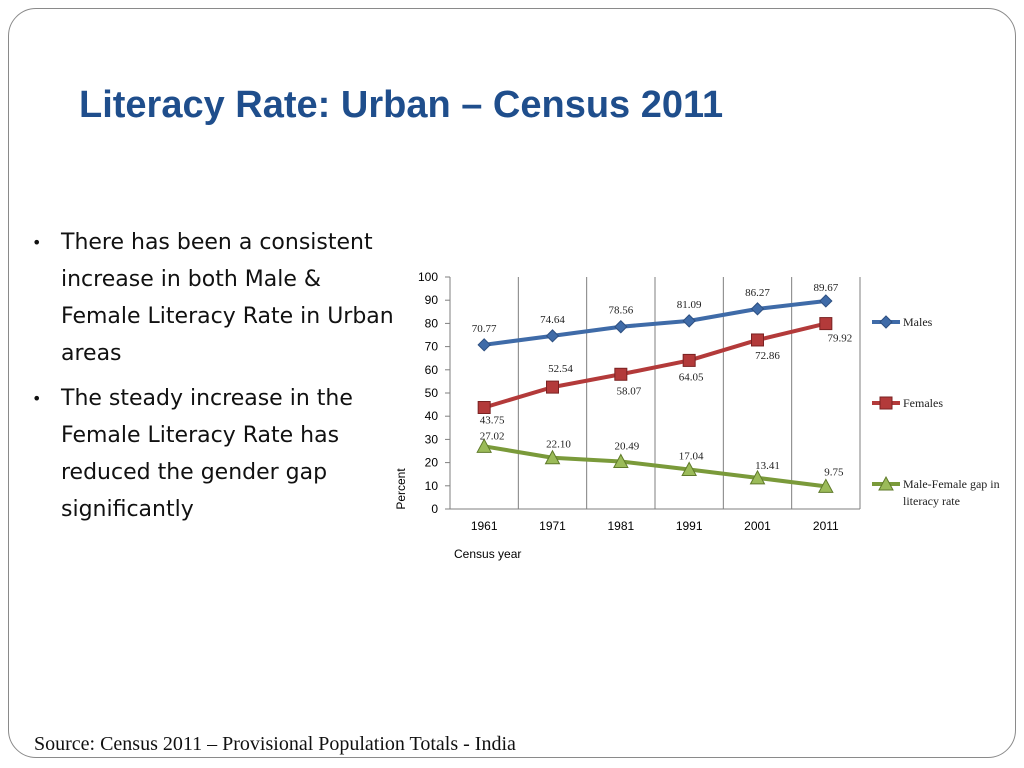  What do you see at coordinates (401, 105) in the screenshot?
I see `slide-title: Literacy Rate: Urban – Census 2011` at bounding box center [401, 105].